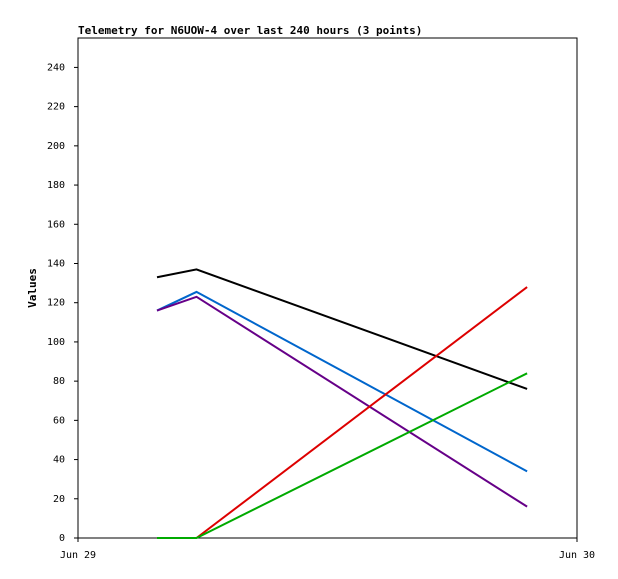  What do you see at coordinates (59, 420) in the screenshot?
I see `y-tick-label: 60` at bounding box center [59, 420].